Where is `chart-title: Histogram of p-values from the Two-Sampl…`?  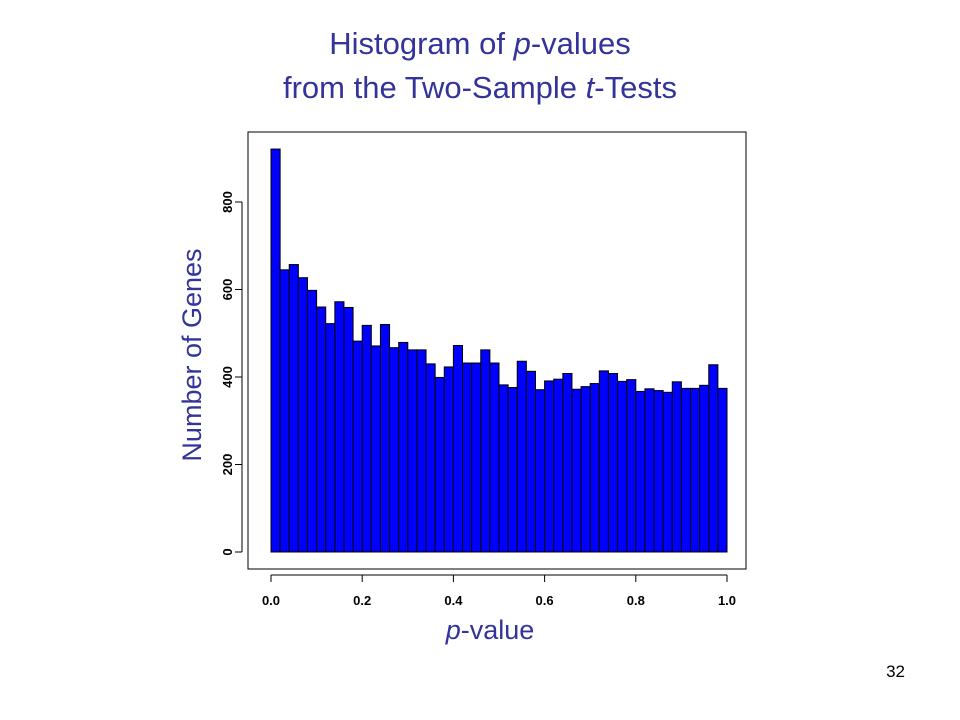 chart-title: Histogram of p-values from the Two-Sampl… is located at coordinates (480, 66).